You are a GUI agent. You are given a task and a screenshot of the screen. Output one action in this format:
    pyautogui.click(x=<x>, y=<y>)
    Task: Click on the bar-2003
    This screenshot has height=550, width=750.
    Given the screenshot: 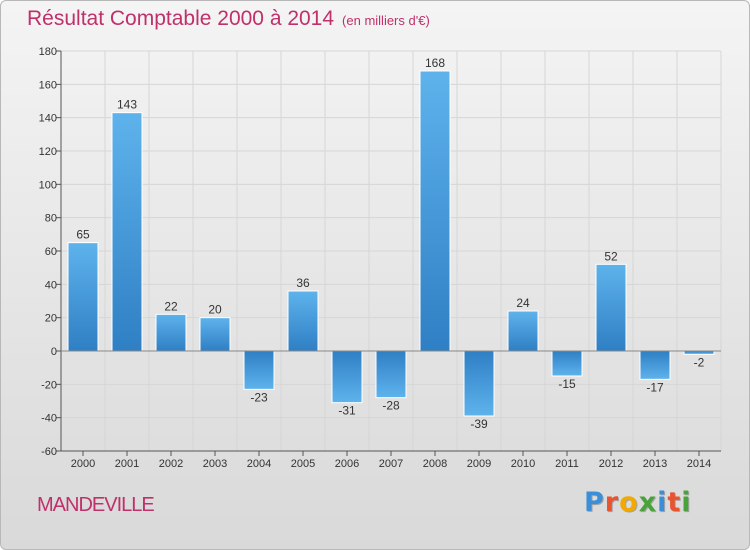 What is the action you would take?
    pyautogui.click(x=215, y=334)
    